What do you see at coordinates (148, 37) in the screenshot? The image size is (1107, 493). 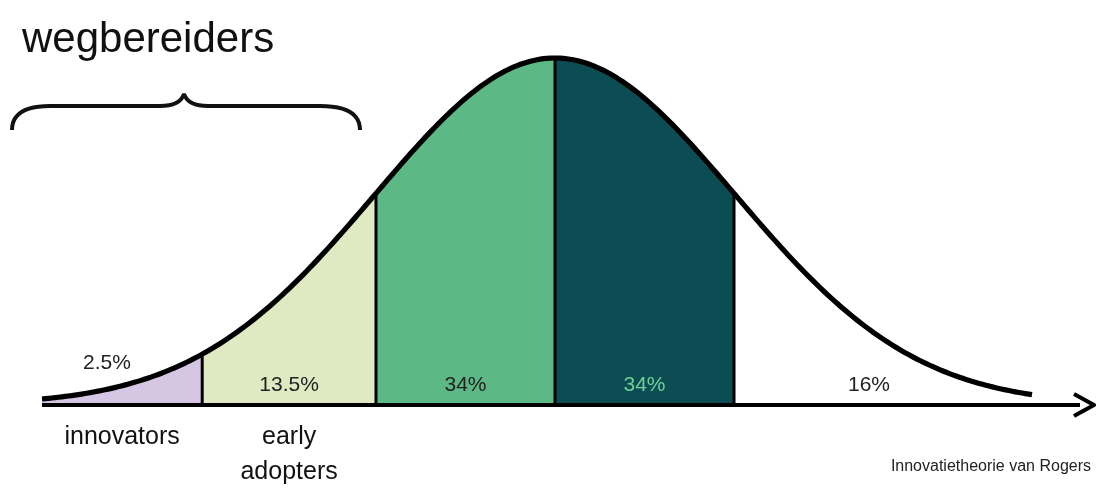 I see `text: wegbereiders` at bounding box center [148, 37].